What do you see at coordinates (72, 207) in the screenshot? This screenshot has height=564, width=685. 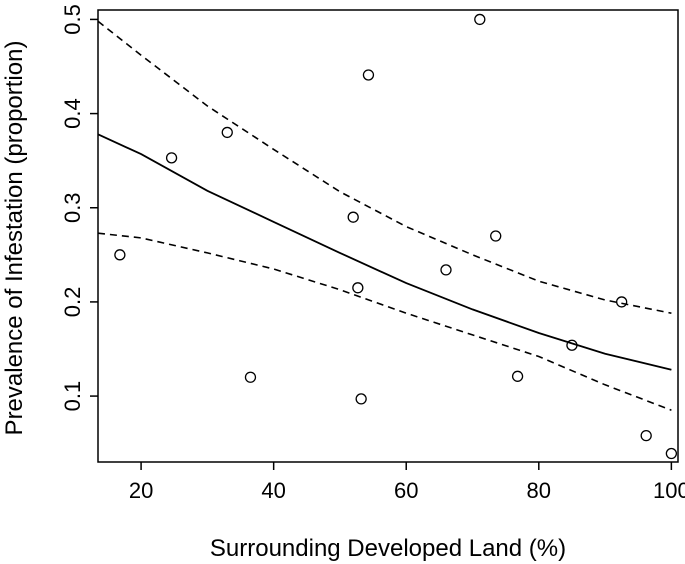 I see `y-tick-label: 0.3` at bounding box center [72, 207].